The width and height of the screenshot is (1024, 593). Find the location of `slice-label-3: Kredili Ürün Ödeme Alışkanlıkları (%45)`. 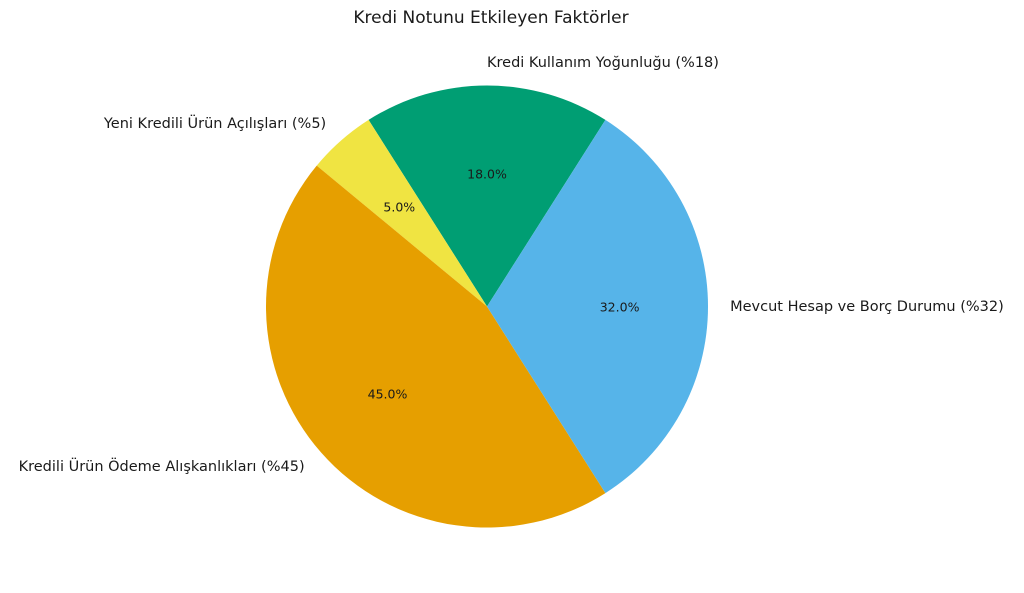

slice-label-3: Kredili Ürün Ödeme Alışkanlıkları (%45) is located at coordinates (161, 467).